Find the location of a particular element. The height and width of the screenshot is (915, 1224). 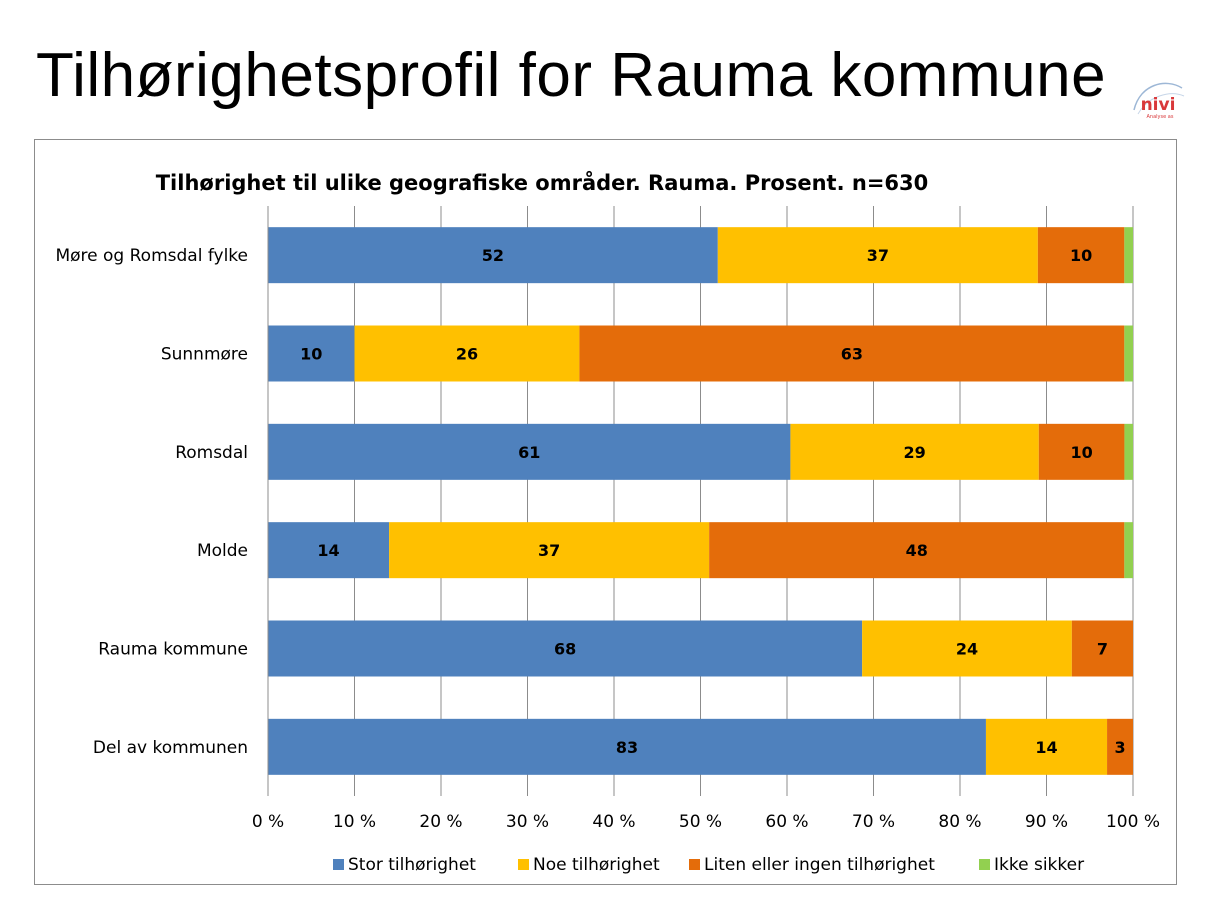

data-label-1-5: 14 is located at coordinates (1046, 747).